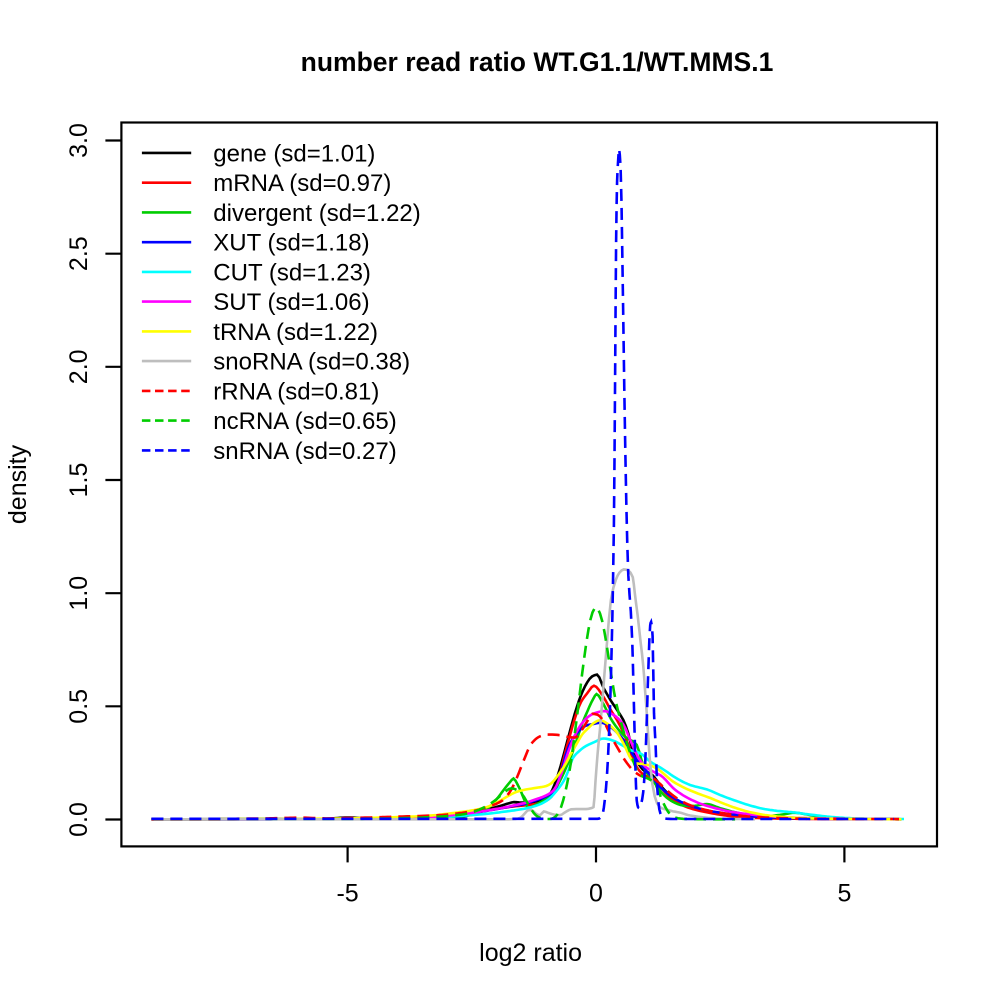 Image resolution: width=1000 pixels, height=1000 pixels. Describe the element at coordinates (294, 153) in the screenshot. I see `svg-text: gene (sd=1.01)` at that location.